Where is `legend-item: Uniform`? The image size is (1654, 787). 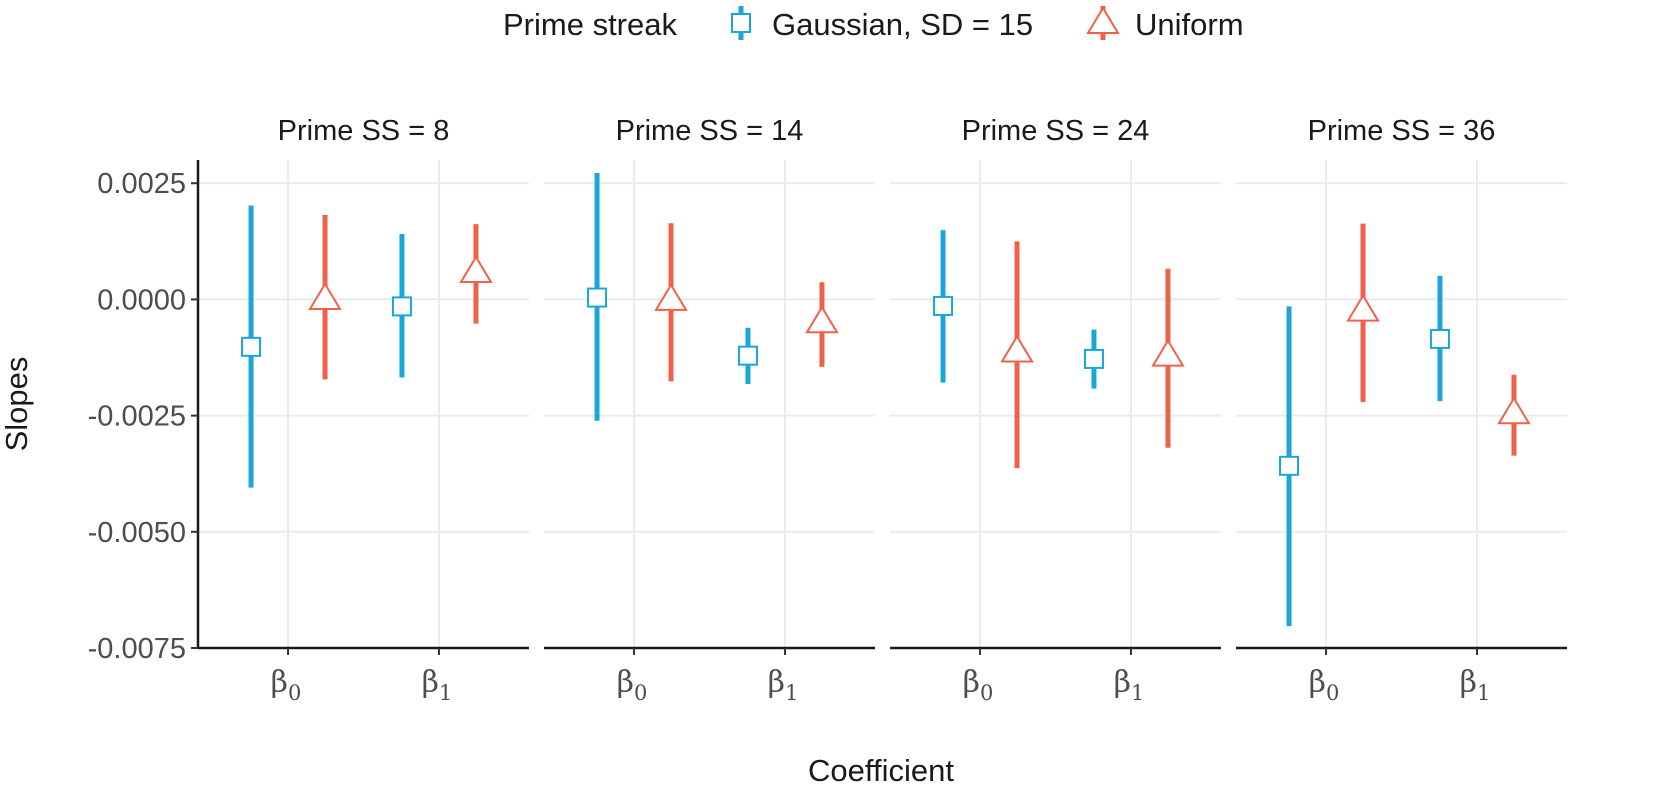
legend-item: Uniform is located at coordinates (1165, 24).